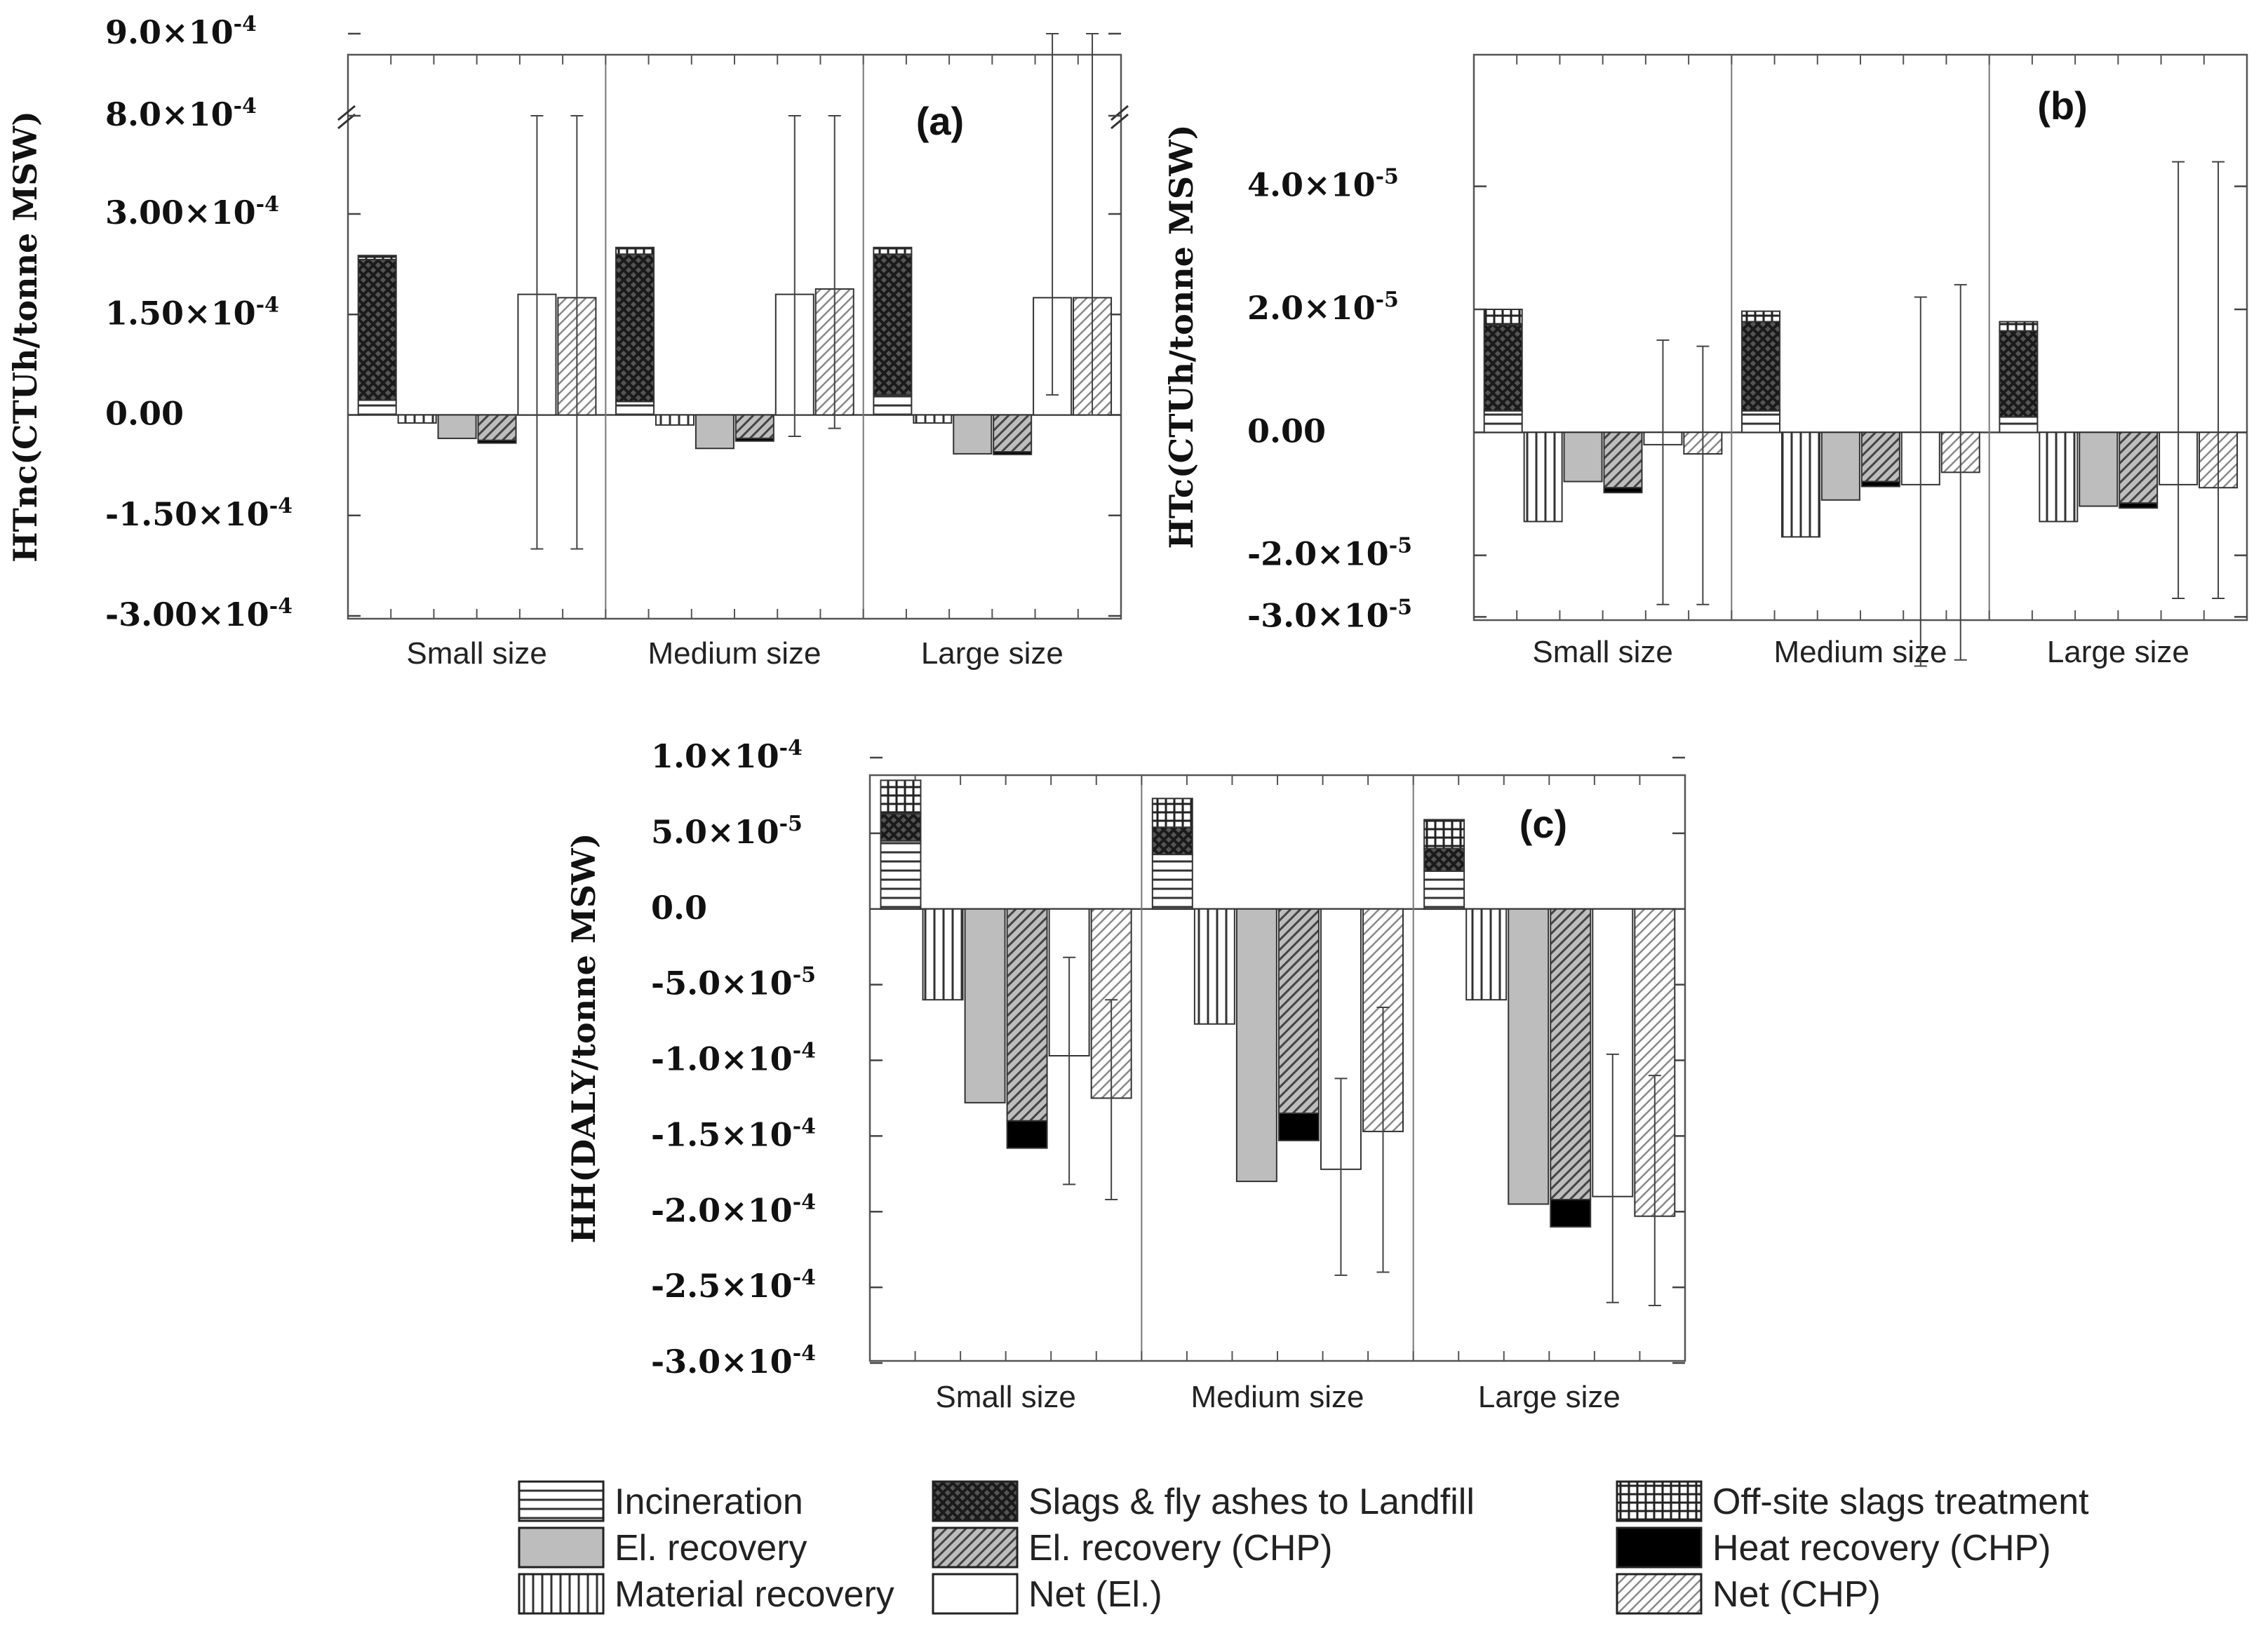  I want to click on legend-label: Net (CHP), so click(1796, 1594).